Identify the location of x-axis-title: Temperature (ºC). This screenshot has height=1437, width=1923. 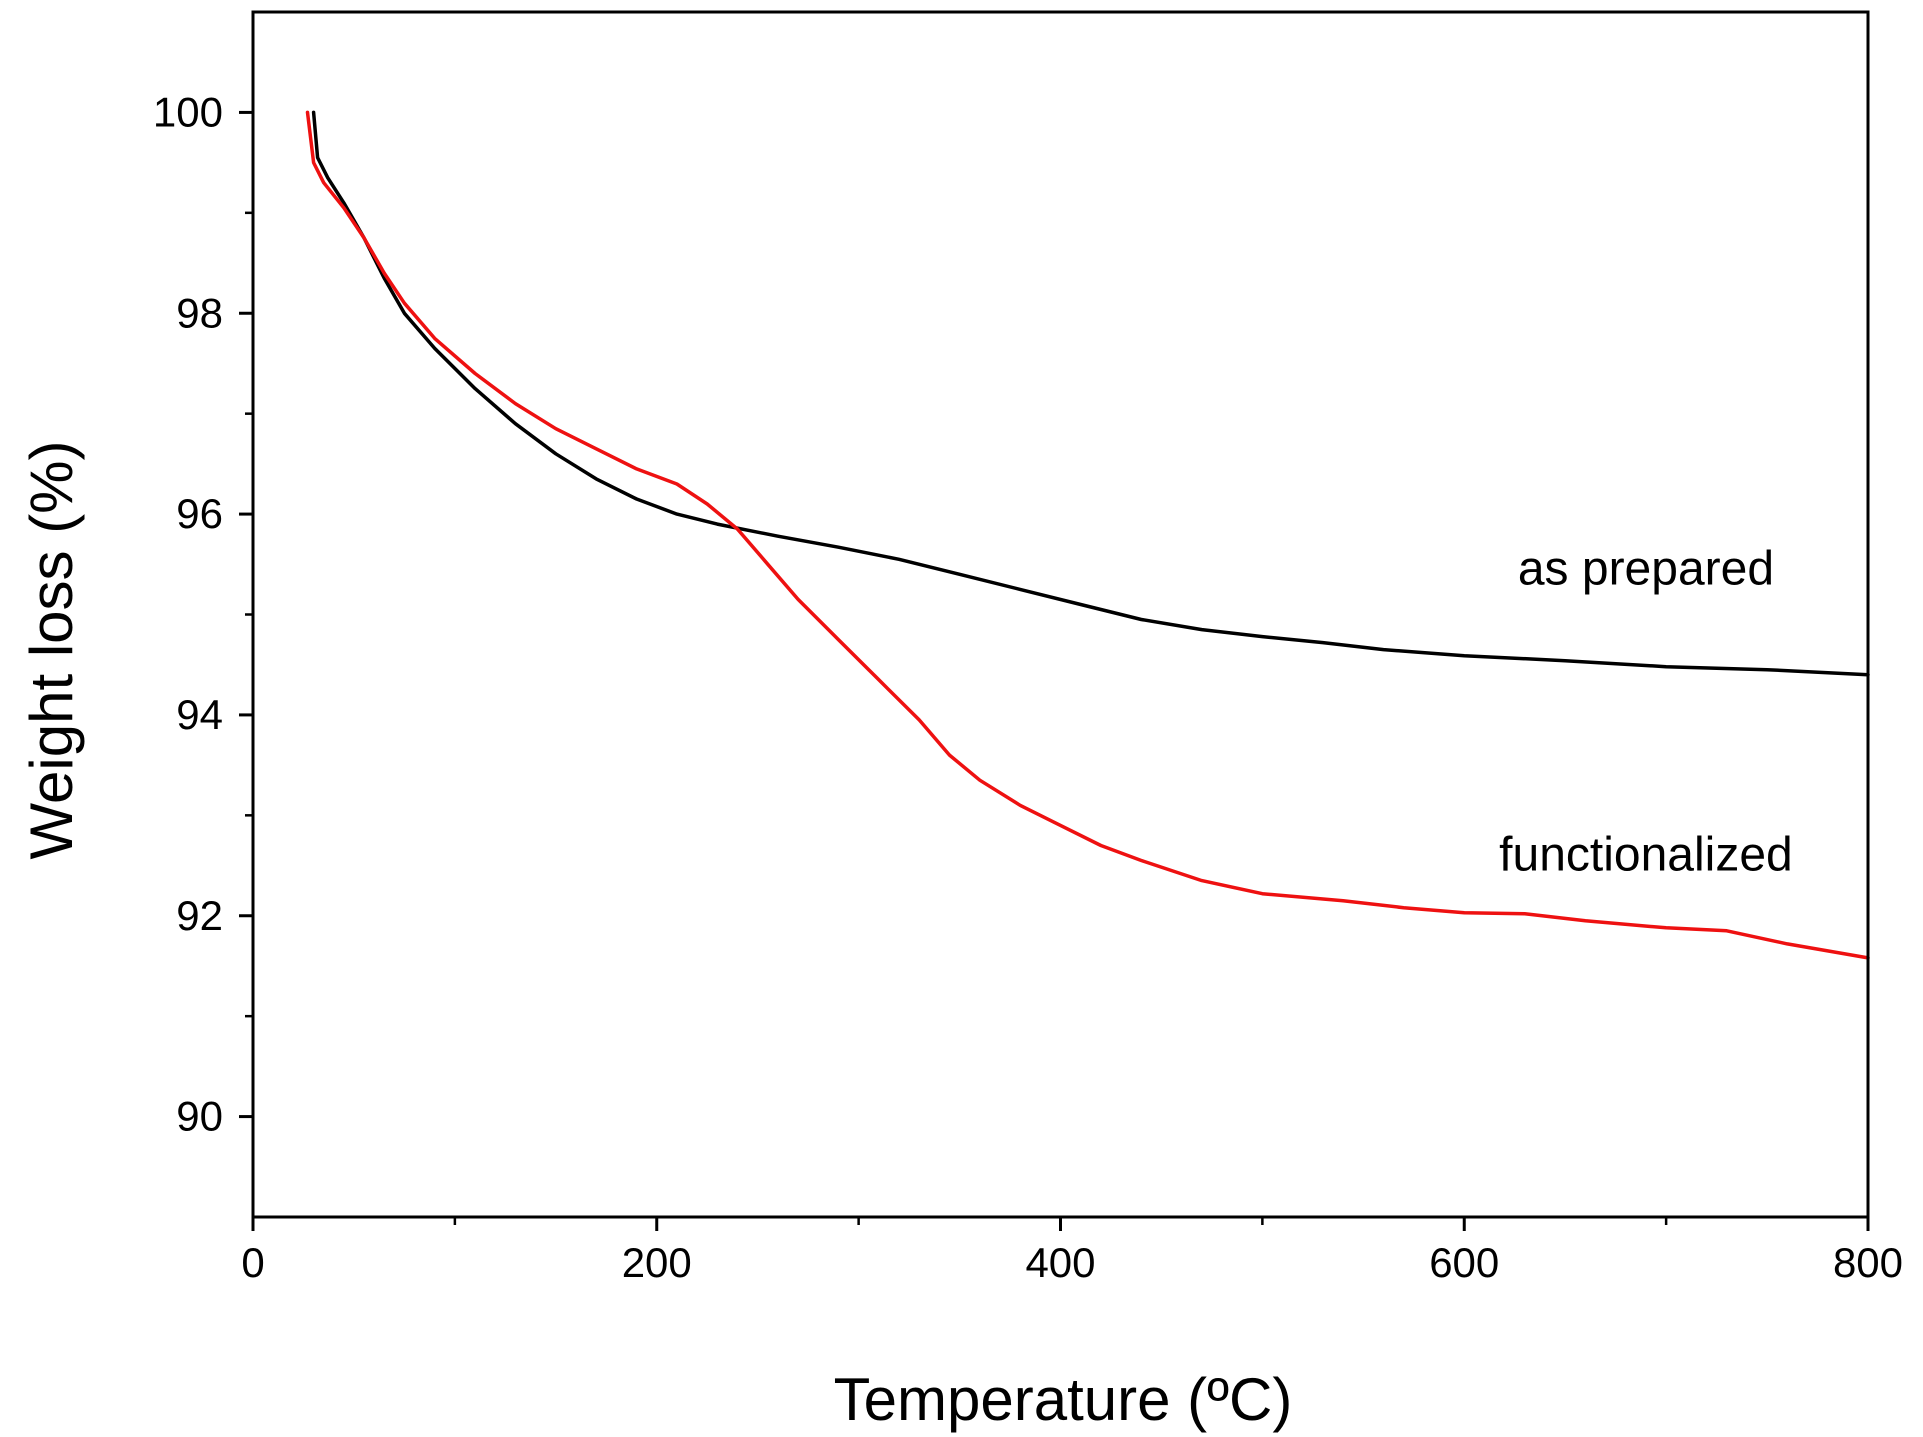
(1063, 1399).